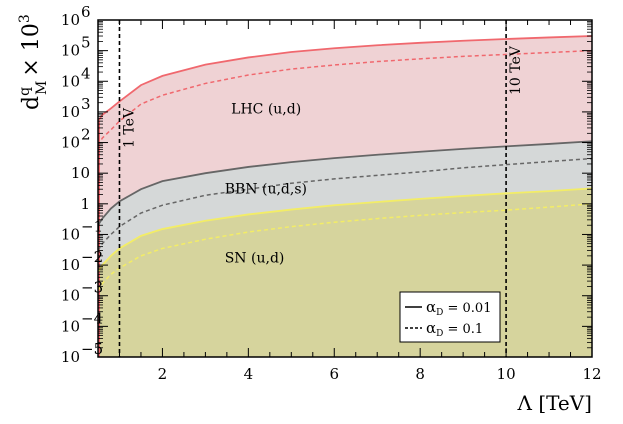 This screenshot has height=424, width=623. I want to click on annotation-bbn-u-d-s: BBN (u,d,s), so click(266, 189).